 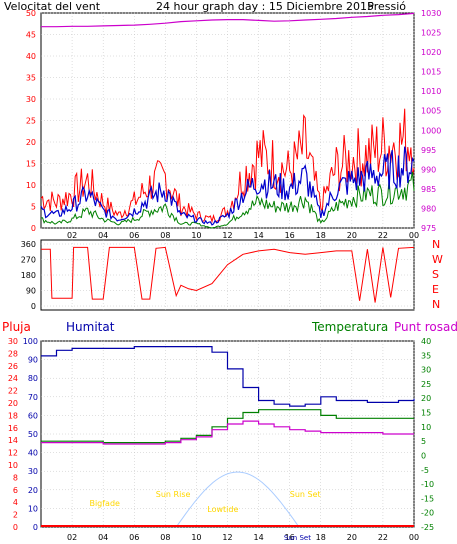 What do you see at coordinates (437, 259) in the screenshot?
I see `compass-label: W` at bounding box center [437, 259].